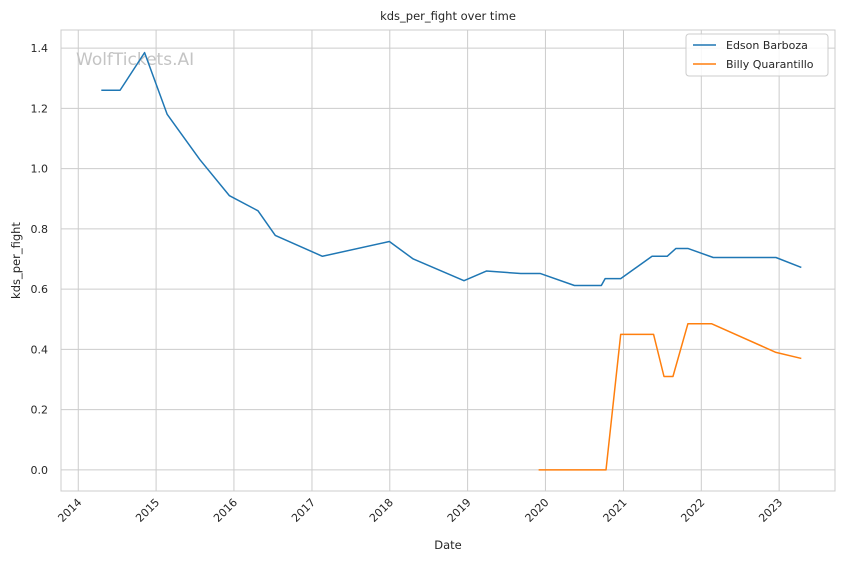  I want to click on y-tick-label: 1.0, so click(40, 169).